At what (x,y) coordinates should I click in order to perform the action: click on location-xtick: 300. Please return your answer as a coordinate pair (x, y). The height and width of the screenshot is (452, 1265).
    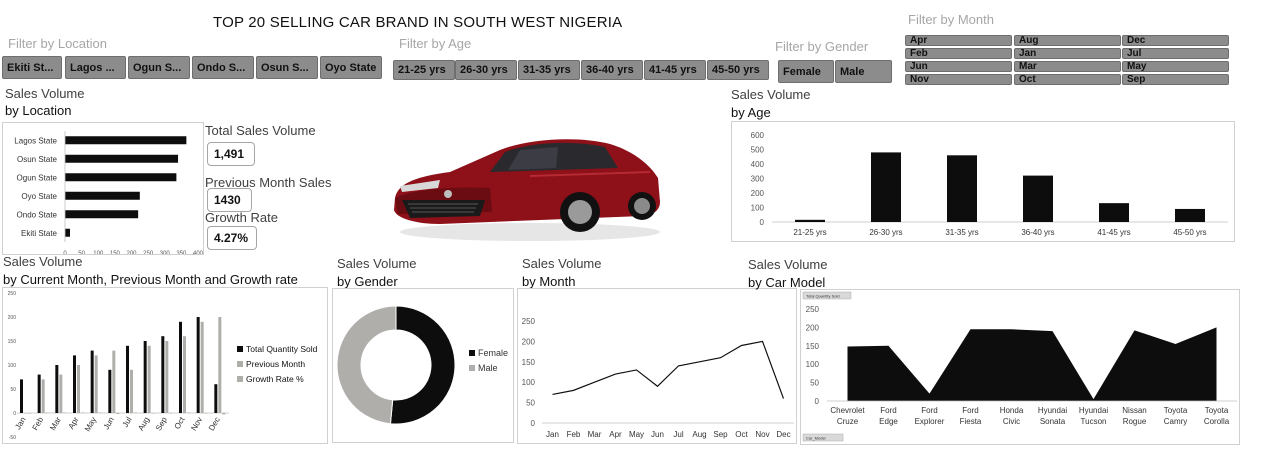
    Looking at the image, I should click on (165, 252).